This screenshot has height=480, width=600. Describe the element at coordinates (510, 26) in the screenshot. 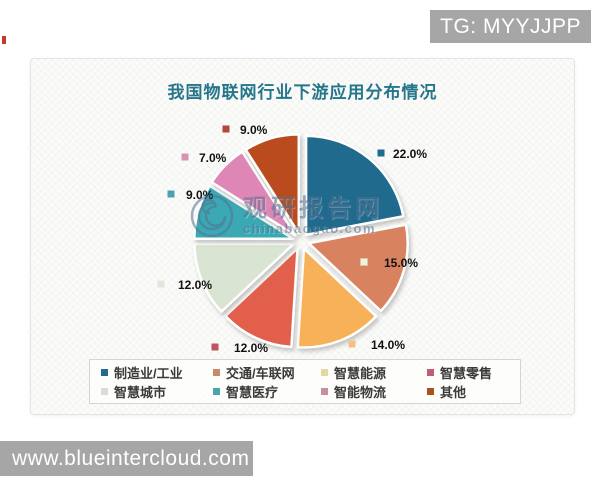

I see `tg-badge: TG: MYYJJPP` at that location.